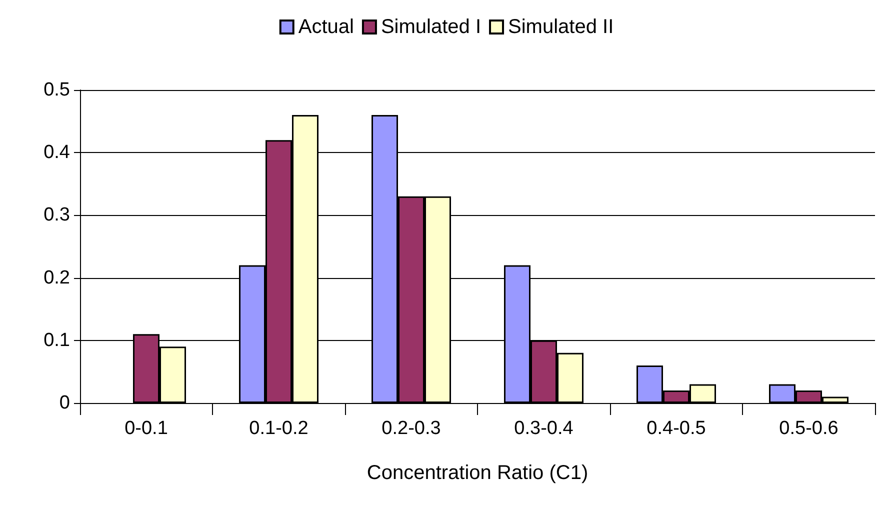 The width and height of the screenshot is (893, 516). I want to click on x-tick-label: 0.4-0.5, so click(676, 428).